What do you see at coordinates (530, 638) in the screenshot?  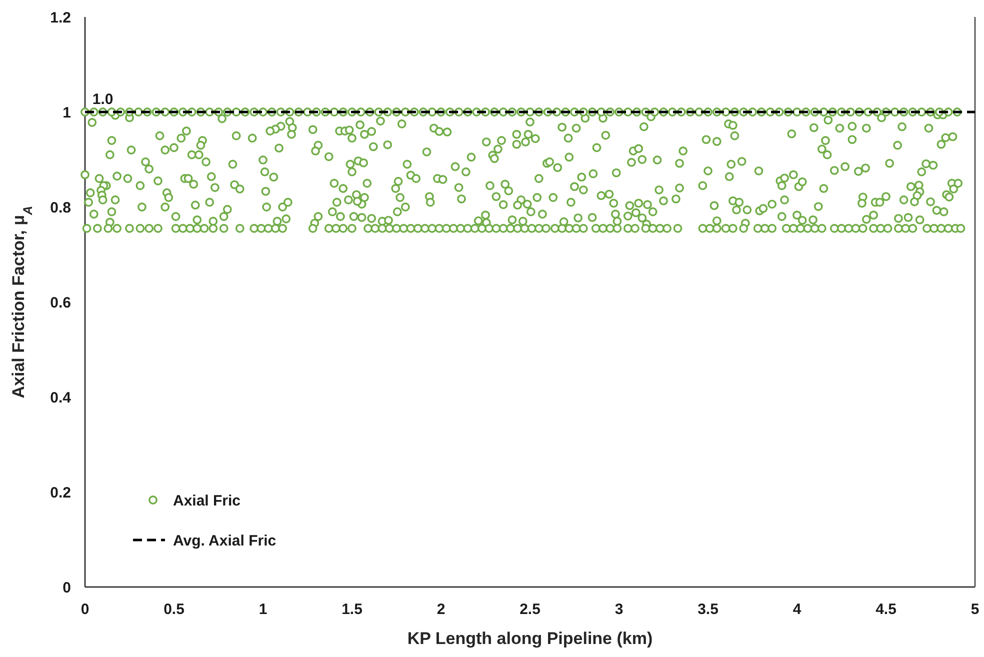 I see `x-axis-title: KP Length along Pipeline (km)` at bounding box center [530, 638].